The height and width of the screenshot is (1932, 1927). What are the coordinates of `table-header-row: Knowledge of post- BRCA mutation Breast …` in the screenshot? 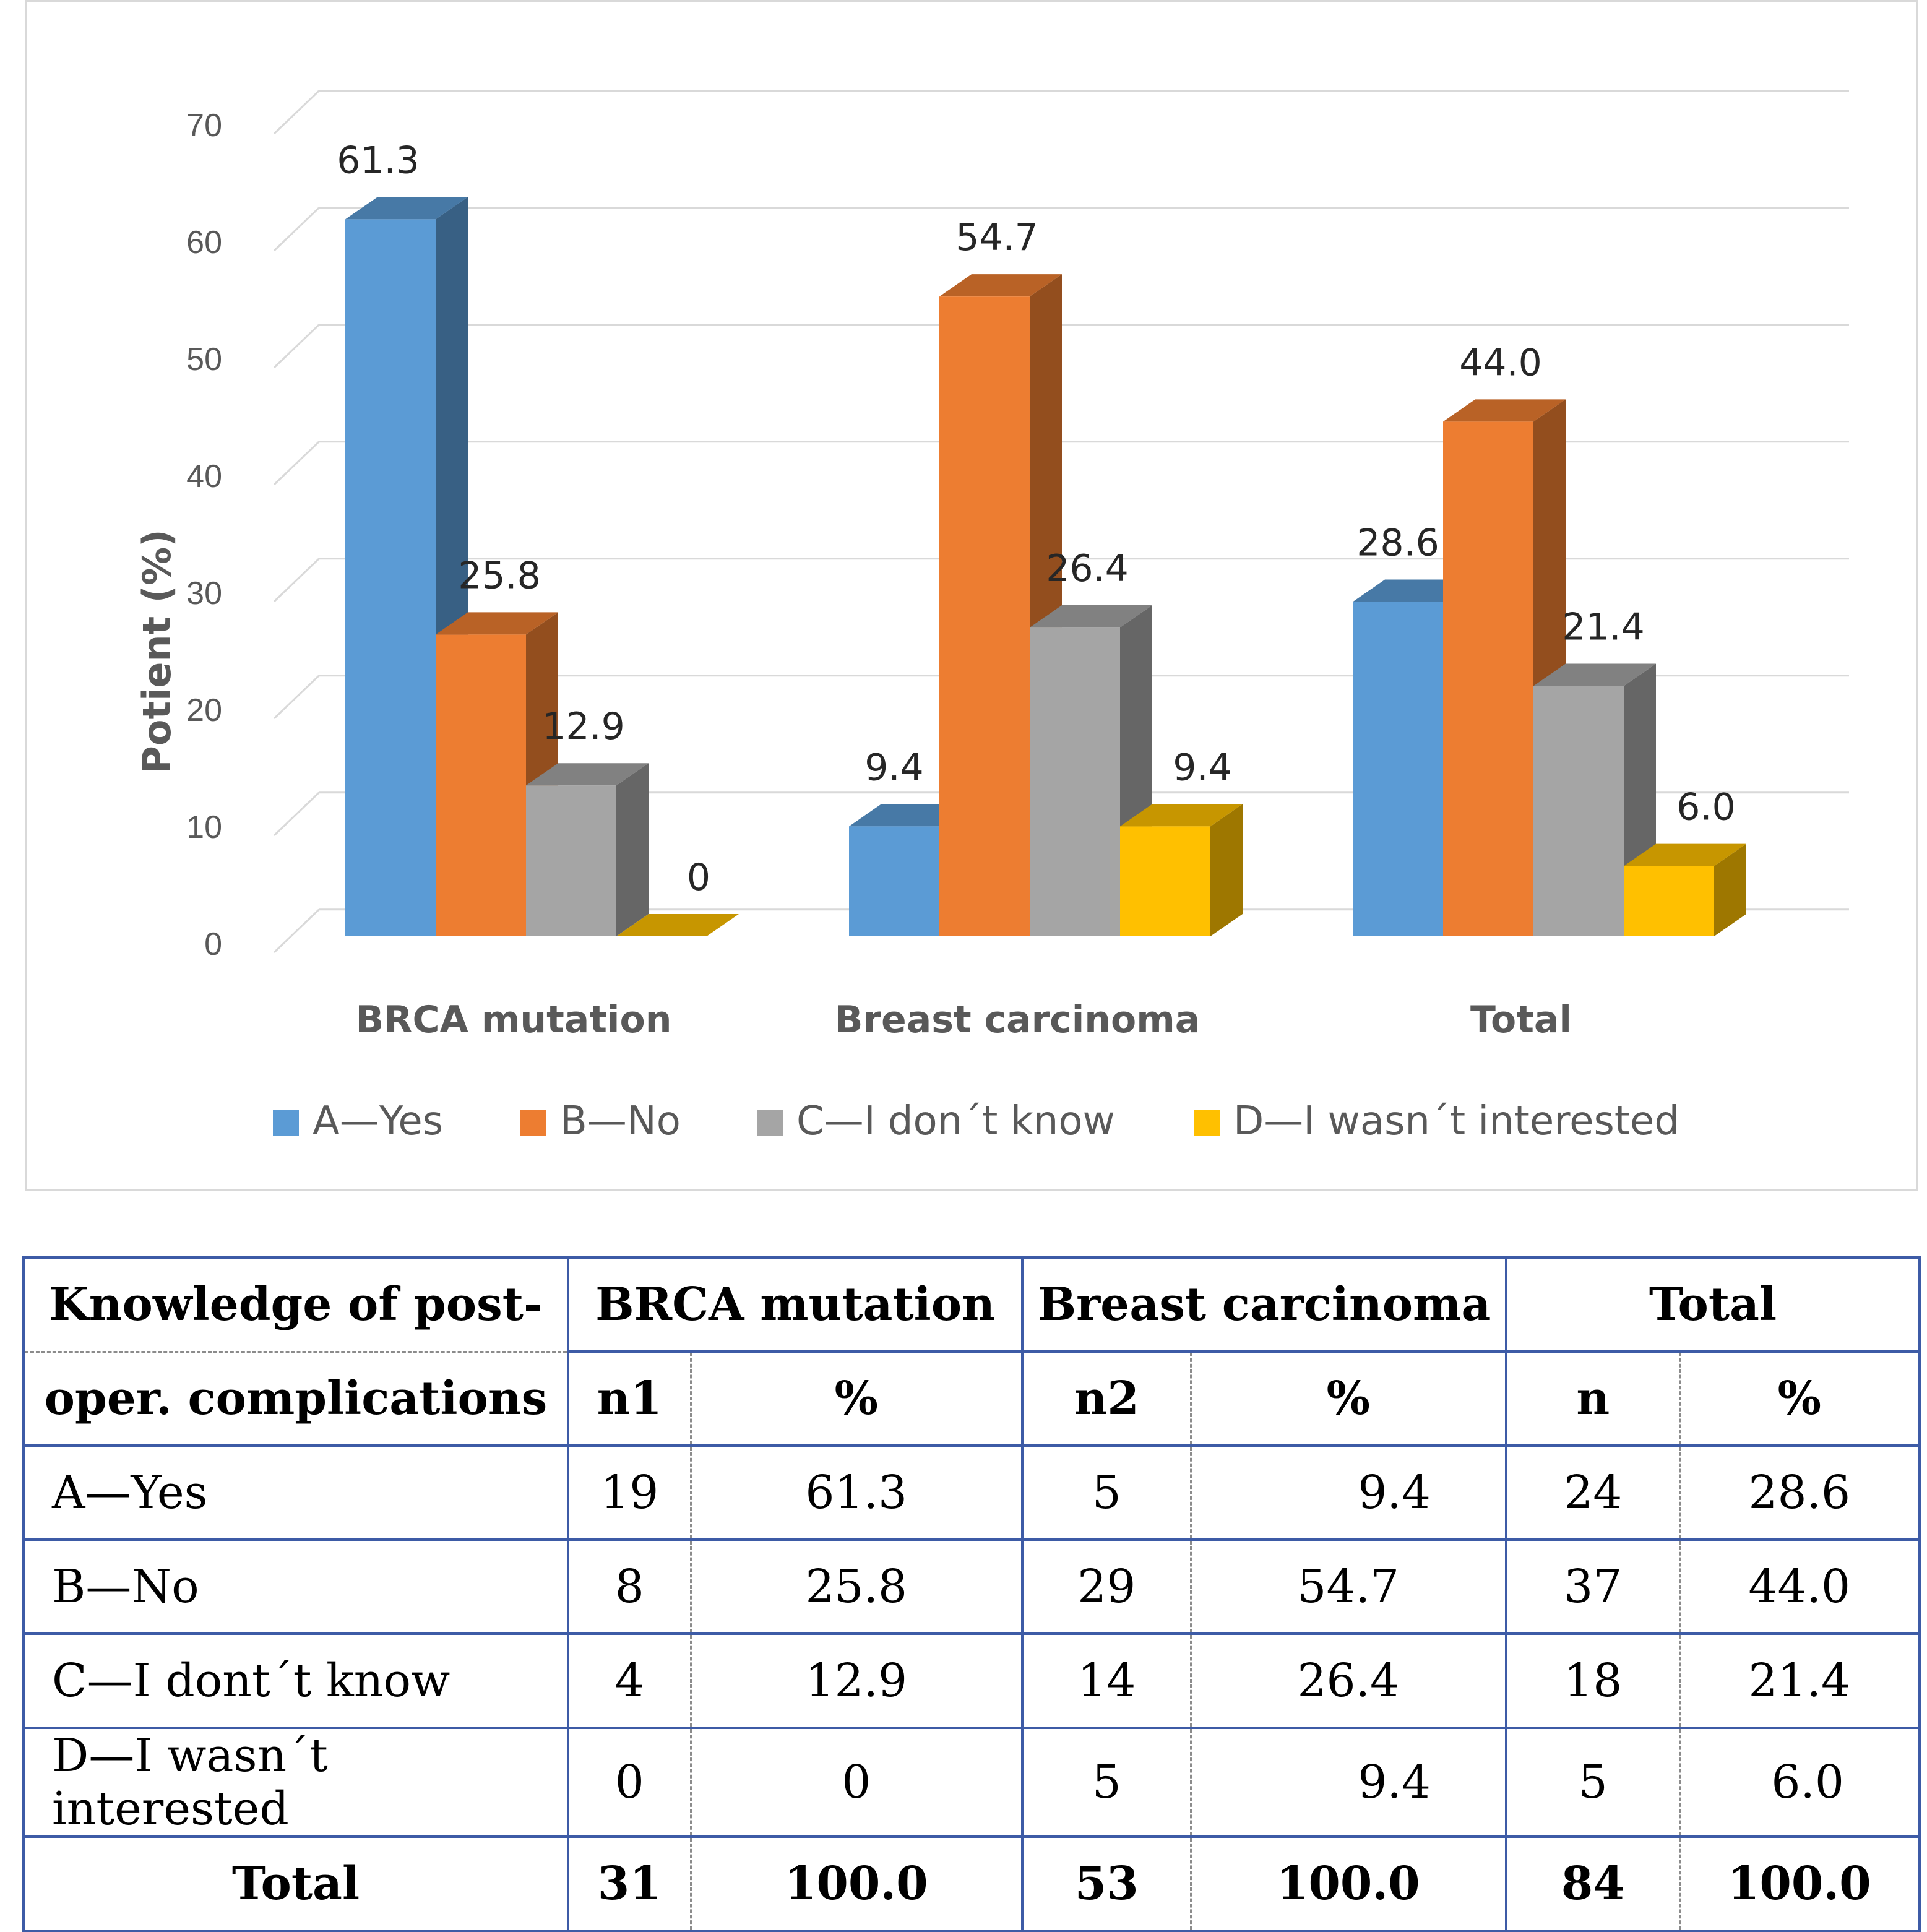 It's located at (971, 1305).